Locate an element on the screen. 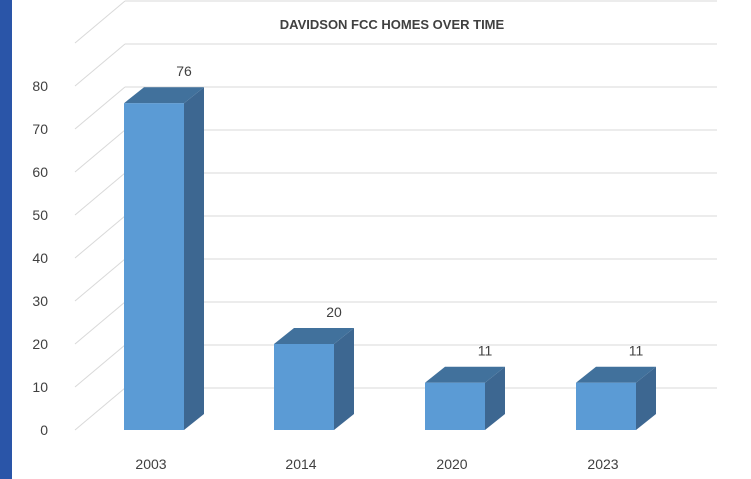 This screenshot has height=479, width=751. x-category-label: 2003 is located at coordinates (150, 464).